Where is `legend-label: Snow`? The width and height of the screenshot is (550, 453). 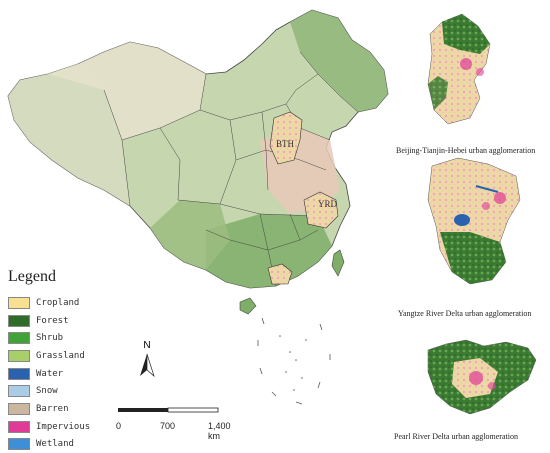
legend-label: Snow is located at coordinates (47, 391).